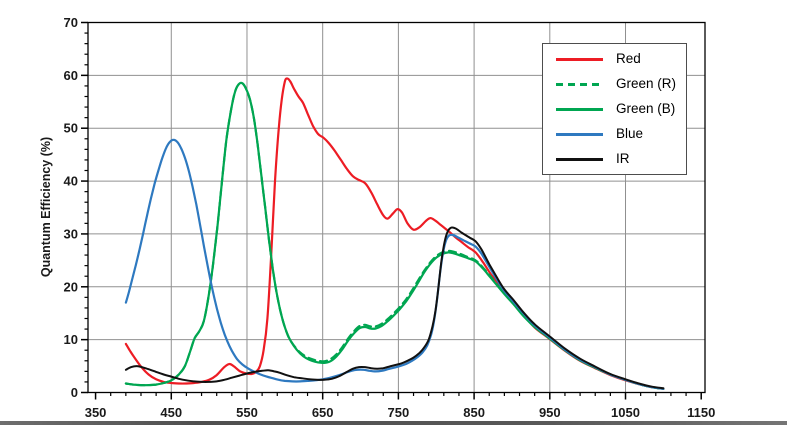 Image resolution: width=787 pixels, height=429 pixels. What do you see at coordinates (323, 412) in the screenshot?
I see `svg-text: 650` at bounding box center [323, 412].